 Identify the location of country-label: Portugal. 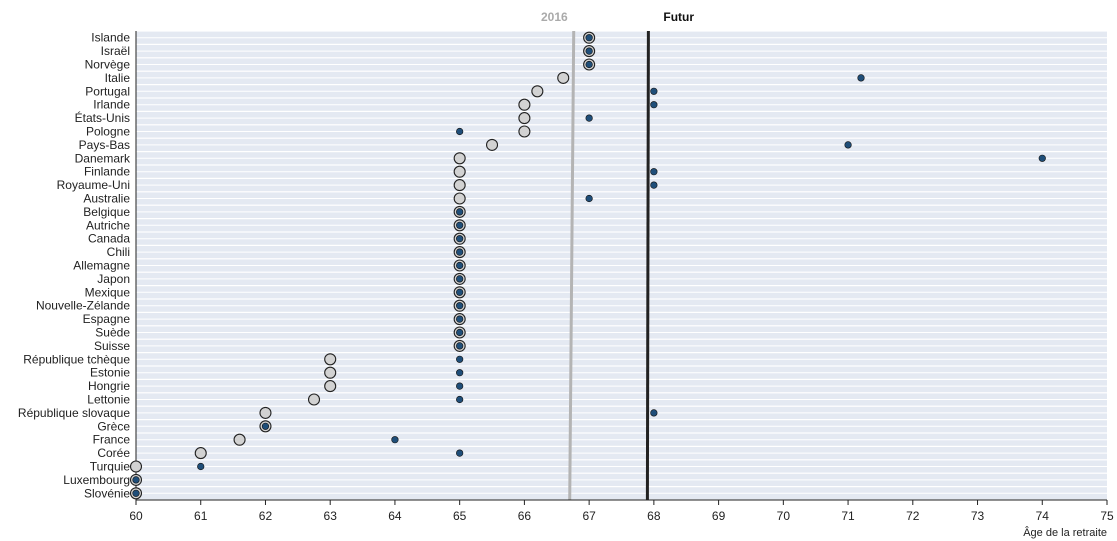
(107, 91).